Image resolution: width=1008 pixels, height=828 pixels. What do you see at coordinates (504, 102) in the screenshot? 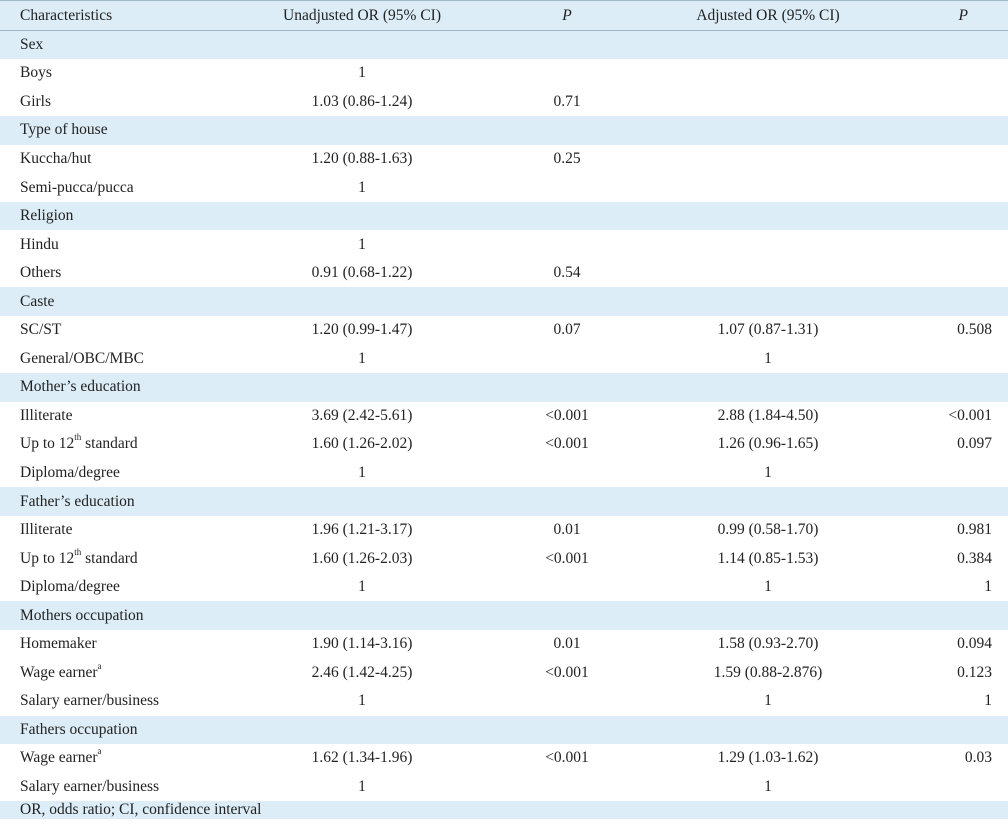
I see `table-row: Girls 1.03 (0.86-1.24) 0.71` at bounding box center [504, 102].